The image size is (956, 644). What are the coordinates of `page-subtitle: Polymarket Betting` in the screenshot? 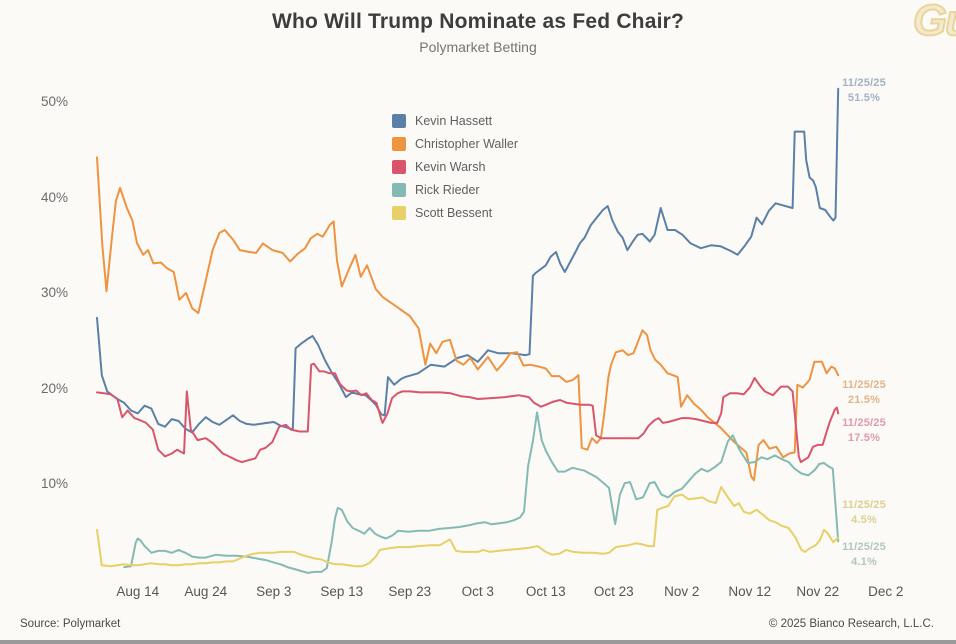 It's located at (478, 47).